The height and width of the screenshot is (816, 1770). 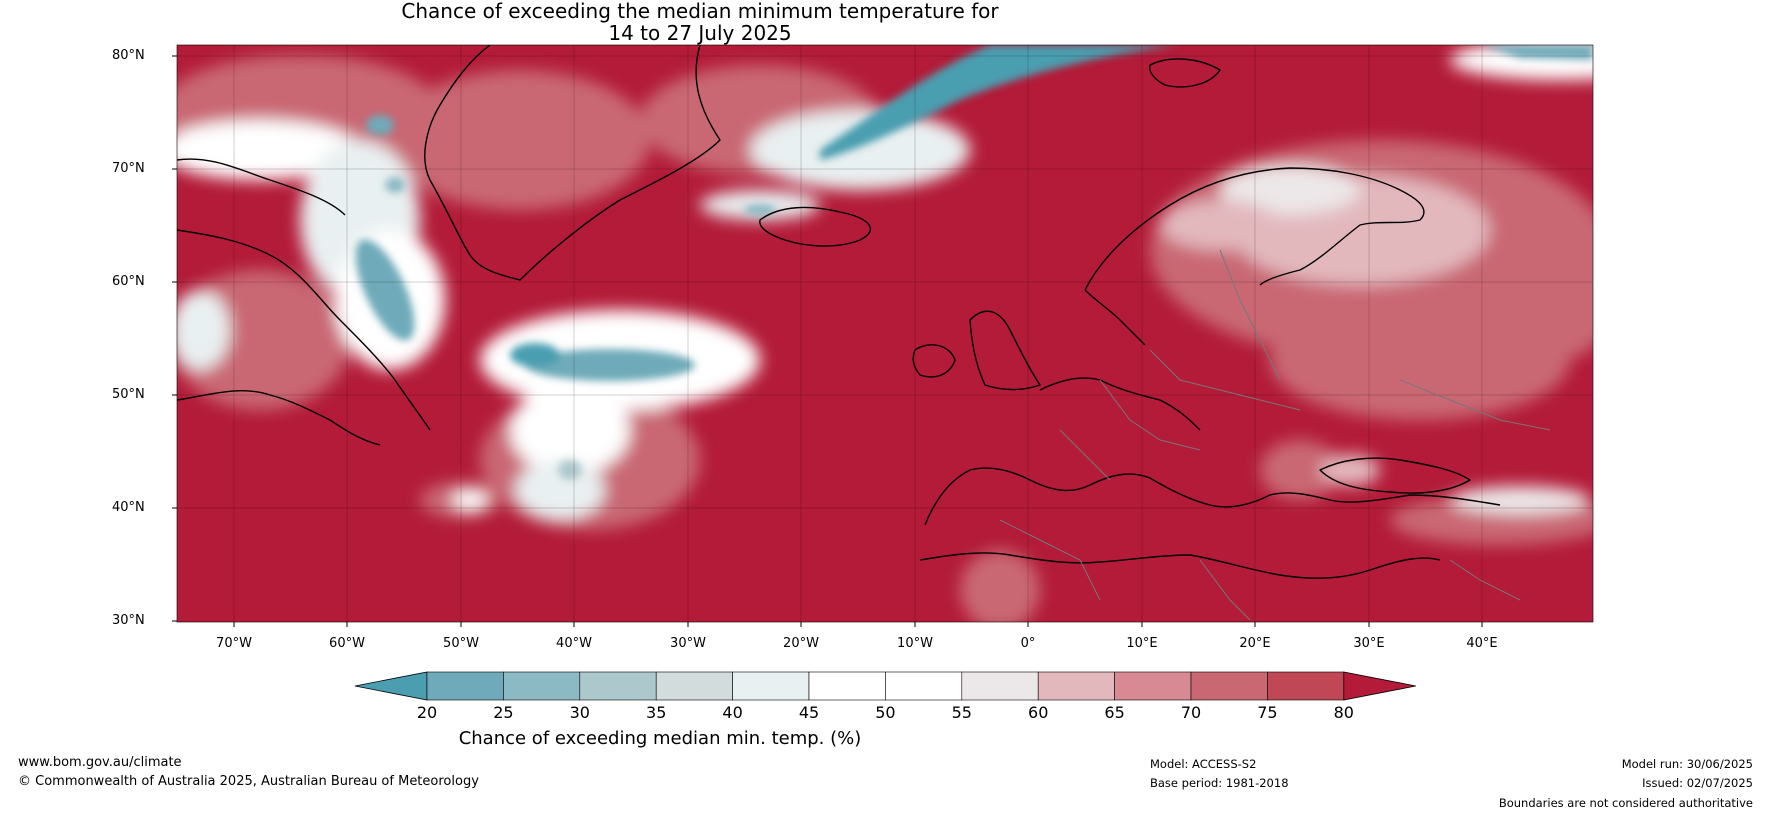 I want to click on colorbar-extend-high, so click(x=1379, y=686).